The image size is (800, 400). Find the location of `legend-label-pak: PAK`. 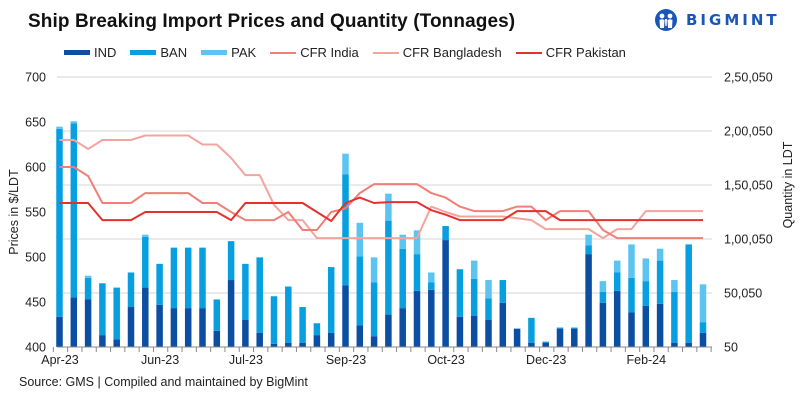

legend-label-pak: PAK is located at coordinates (244, 52).